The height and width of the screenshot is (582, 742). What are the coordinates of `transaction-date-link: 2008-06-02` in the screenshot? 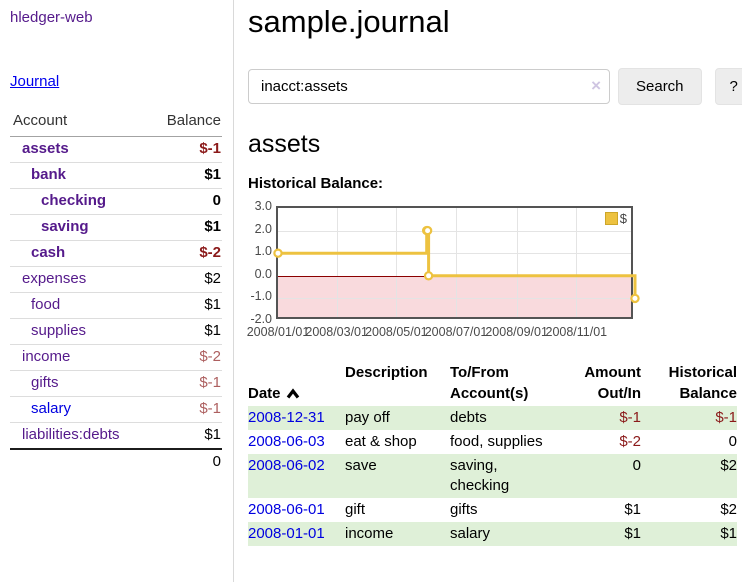 It's located at (286, 465).